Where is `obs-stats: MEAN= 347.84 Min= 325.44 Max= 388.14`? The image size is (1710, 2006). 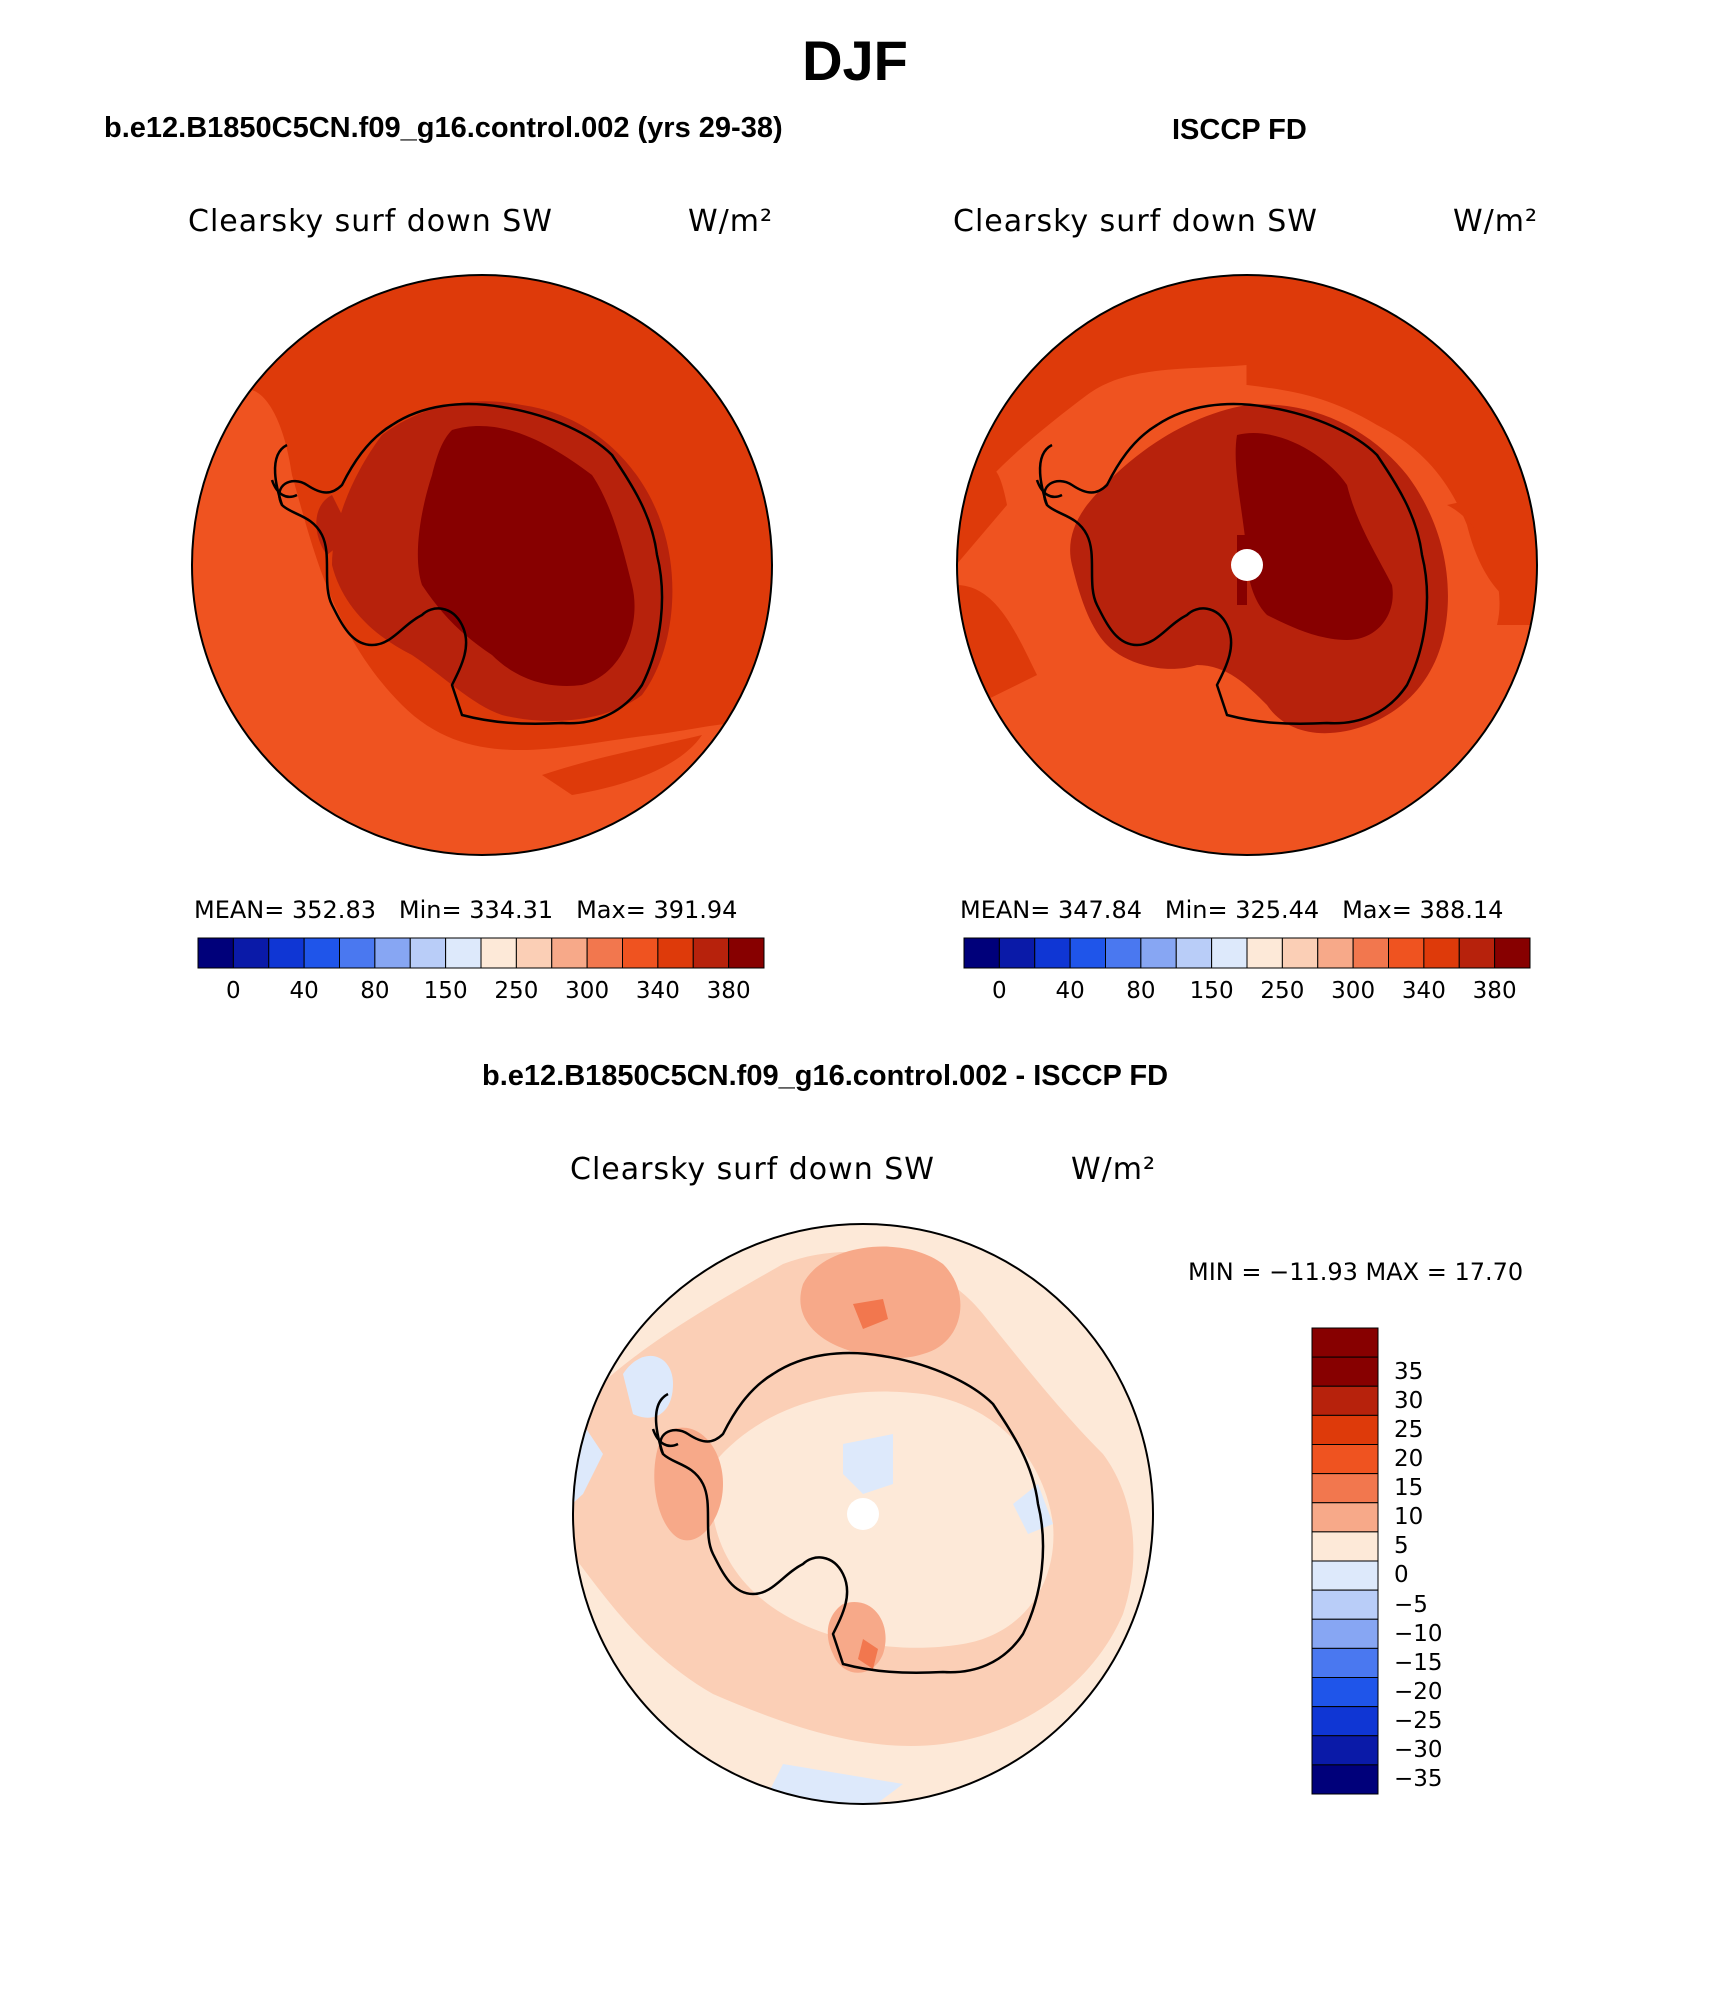 obs-stats: MEAN= 347.84 Min= 325.44 Max= 388.14 is located at coordinates (1231, 910).